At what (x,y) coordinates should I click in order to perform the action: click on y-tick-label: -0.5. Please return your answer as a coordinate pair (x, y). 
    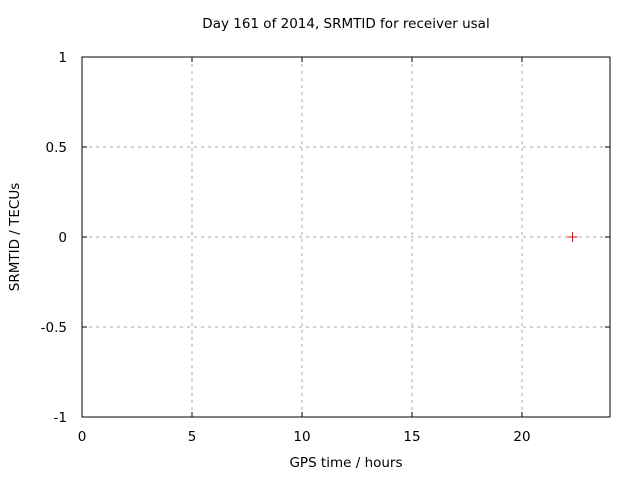
    Looking at the image, I should click on (54, 328).